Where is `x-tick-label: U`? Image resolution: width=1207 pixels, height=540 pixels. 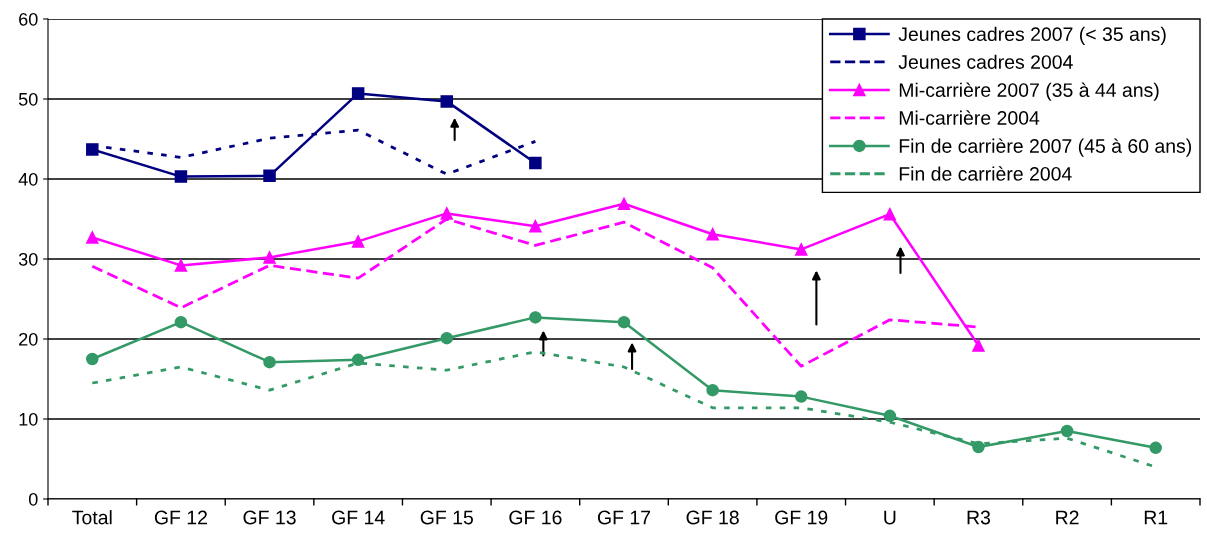 x-tick-label: U is located at coordinates (890, 517).